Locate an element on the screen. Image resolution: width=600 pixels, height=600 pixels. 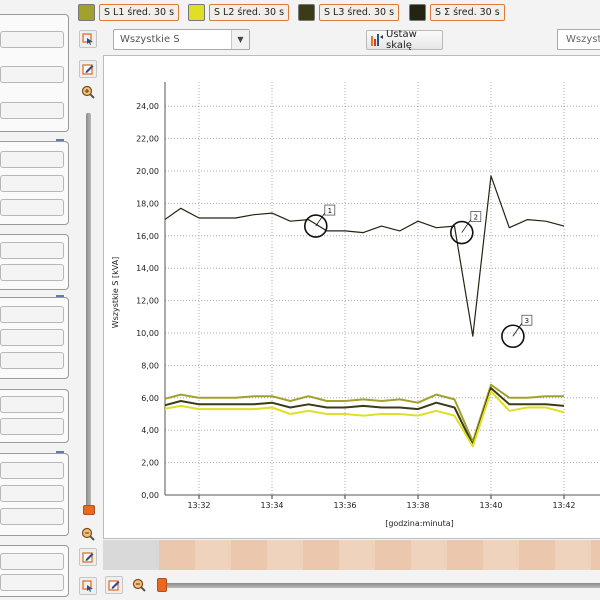
set-scale-button: Ustaw skalę is located at coordinates (404, 40).